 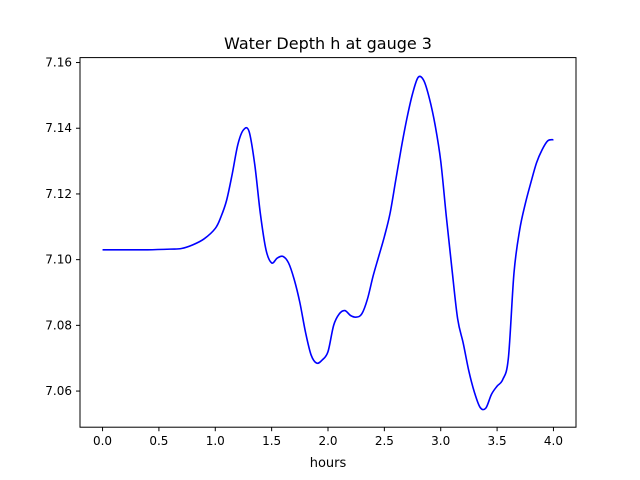 I want to click on x-tick-label: 0.0, so click(x=102, y=441).